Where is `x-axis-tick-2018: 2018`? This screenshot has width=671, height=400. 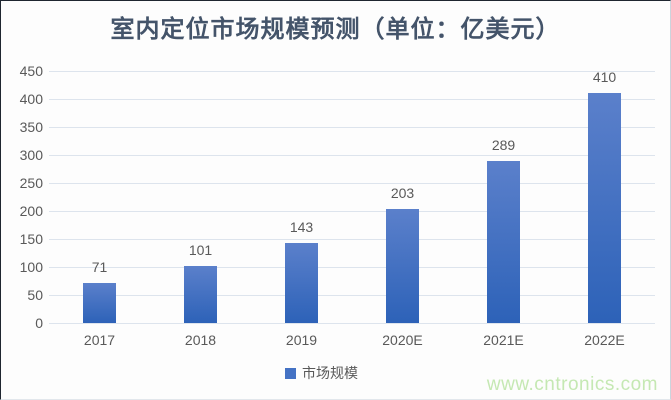 x-axis-tick-2018: 2018 is located at coordinates (200, 340).